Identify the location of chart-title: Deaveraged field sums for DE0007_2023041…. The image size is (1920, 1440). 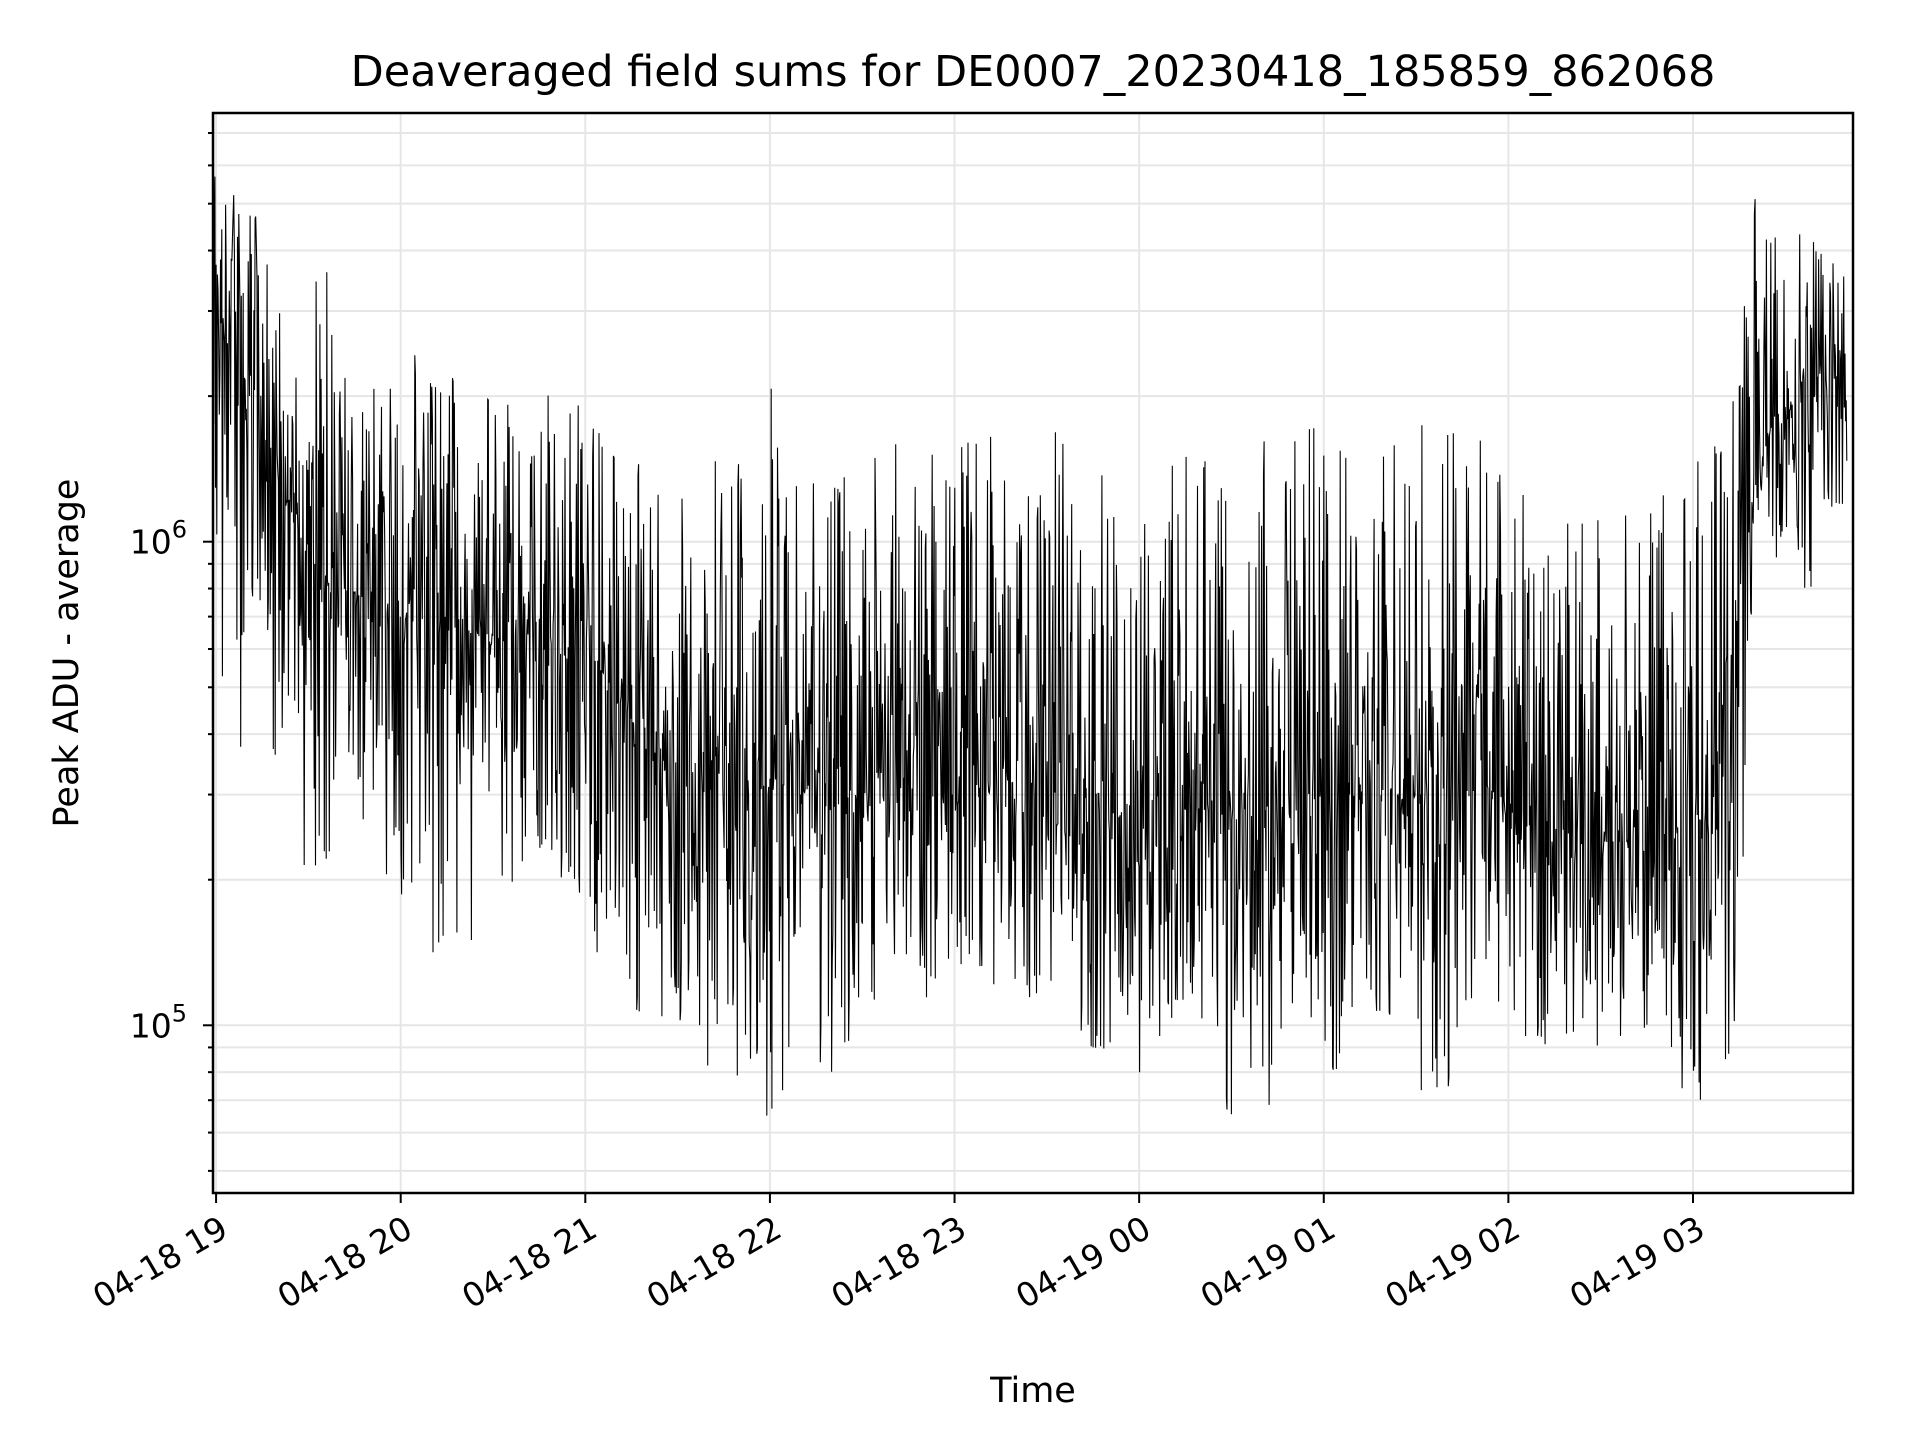
(1033, 72).